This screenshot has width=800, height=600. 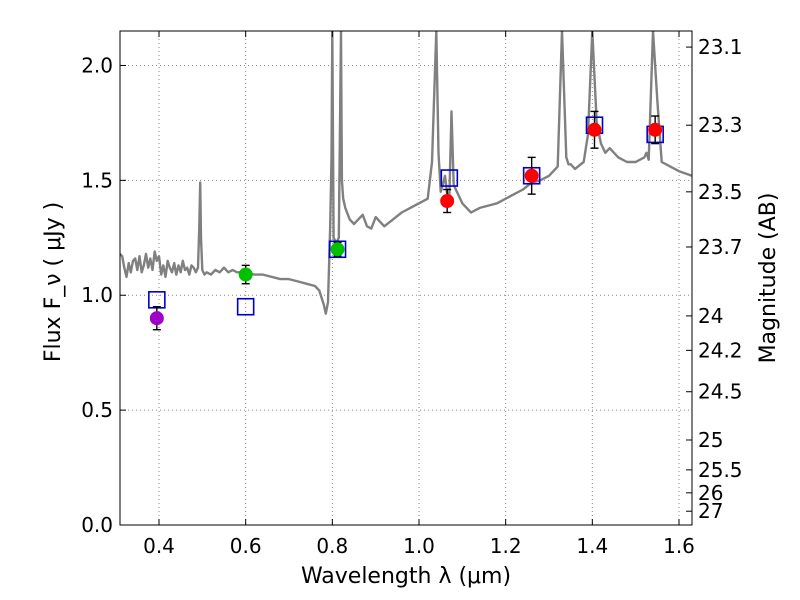 I want to click on right-tick-label: 27, so click(x=710, y=511).